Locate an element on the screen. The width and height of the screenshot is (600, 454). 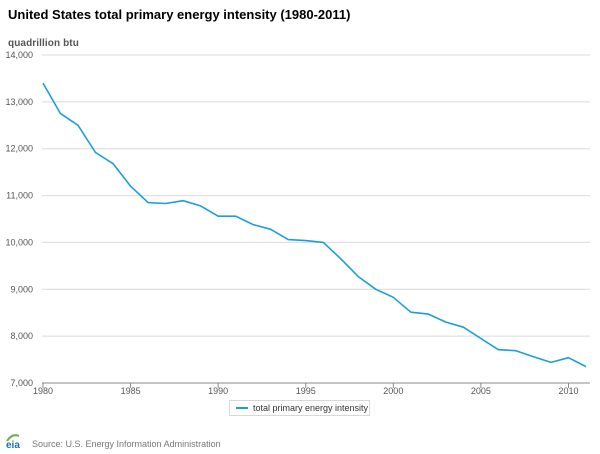
y-tick-label: 12,000 is located at coordinates (19, 149).